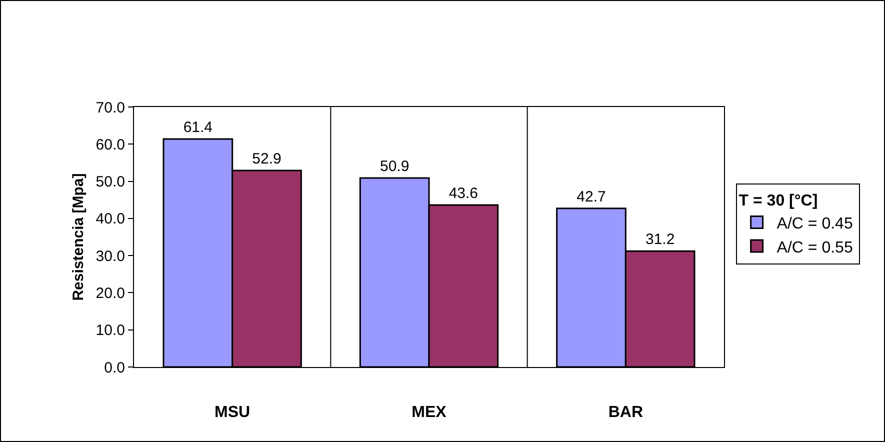  I want to click on legend-label: A/C = 0.55, so click(814, 247).